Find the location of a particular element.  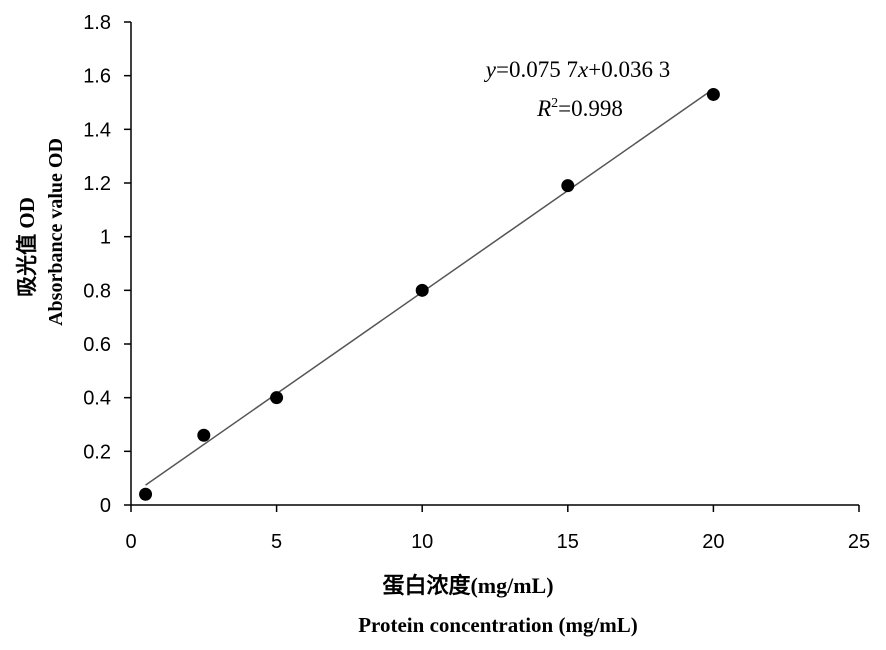

y-tick-label: 1.6 is located at coordinates (97, 77).